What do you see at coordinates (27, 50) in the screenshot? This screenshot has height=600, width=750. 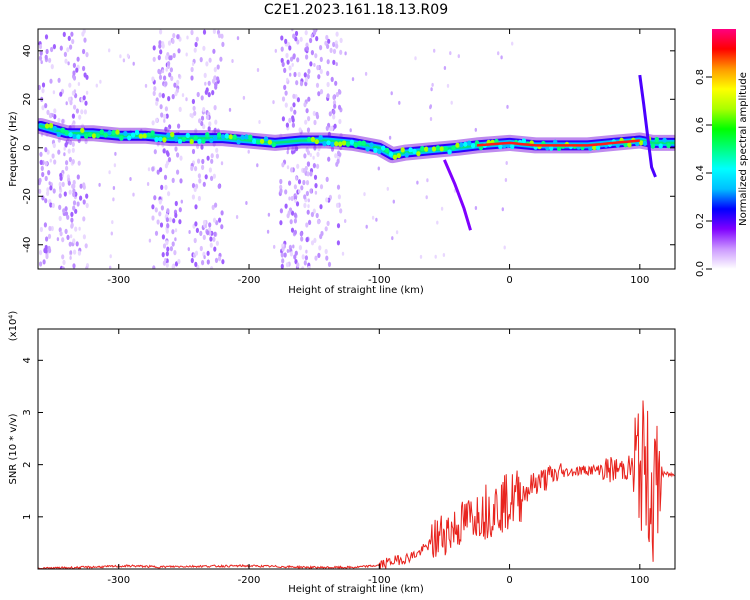 I see `y-tick-label: 40` at bounding box center [27, 50].